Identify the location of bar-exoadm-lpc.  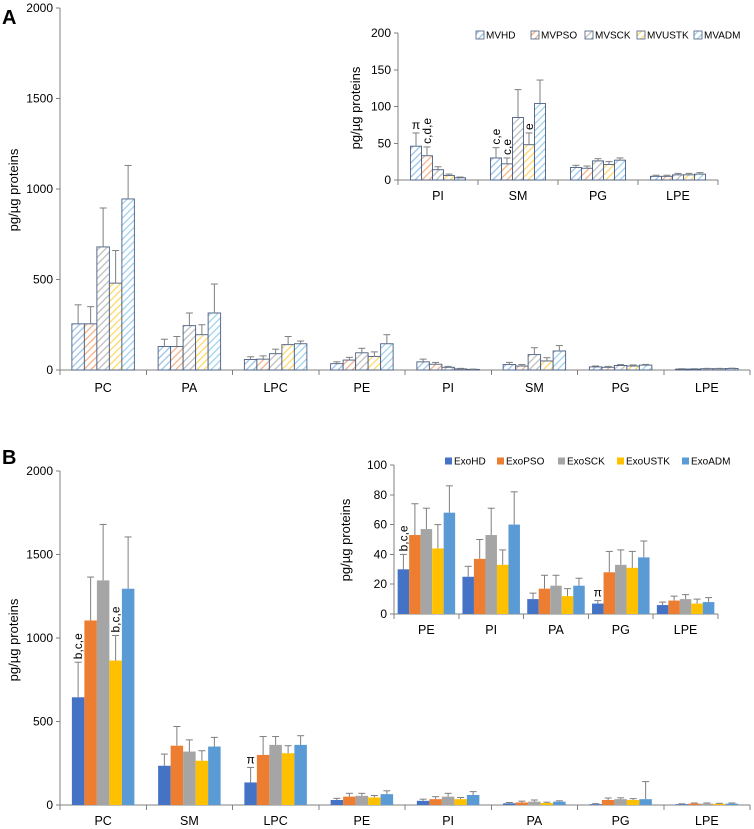
(300, 774).